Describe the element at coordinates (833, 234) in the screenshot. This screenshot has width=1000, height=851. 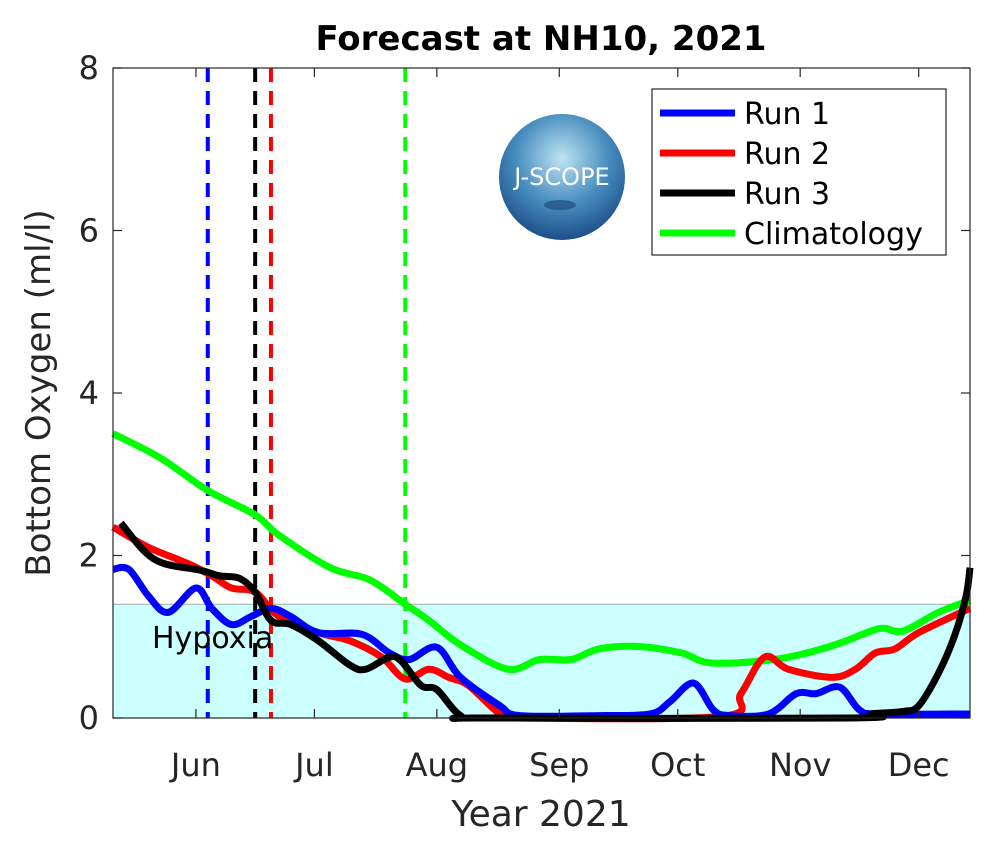
I see `legend-label-4: Climatology` at that location.